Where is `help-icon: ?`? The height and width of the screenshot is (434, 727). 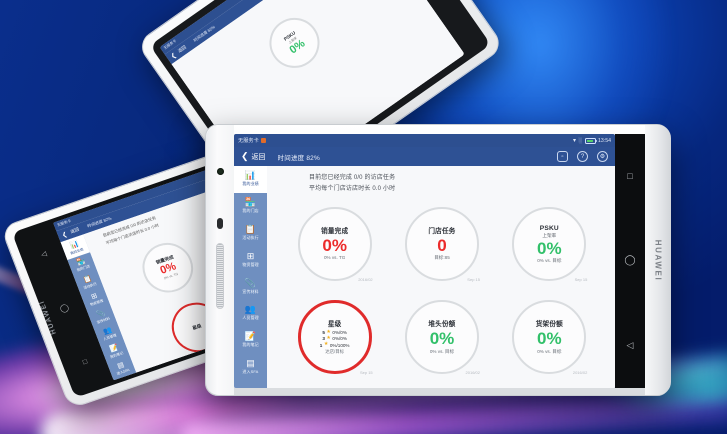 help-icon: ? is located at coordinates (582, 156).